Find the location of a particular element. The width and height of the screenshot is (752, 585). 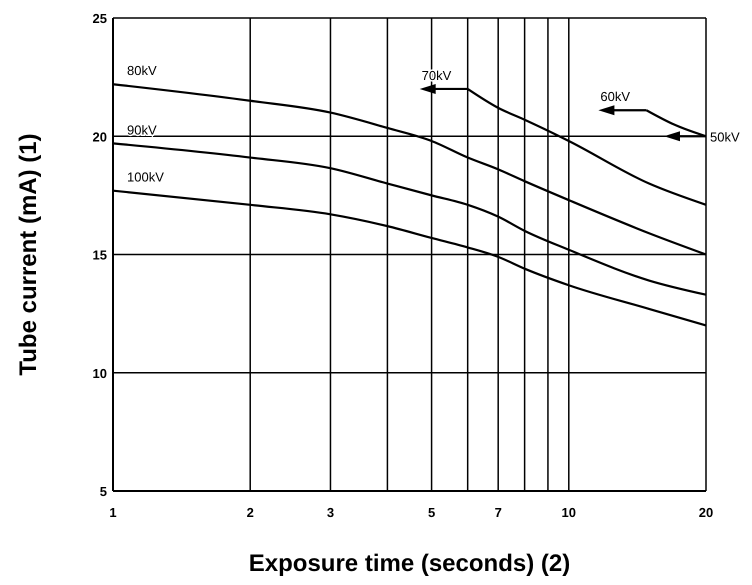

y-axis-title: Tube current (mA) (1) is located at coordinates (28, 254).